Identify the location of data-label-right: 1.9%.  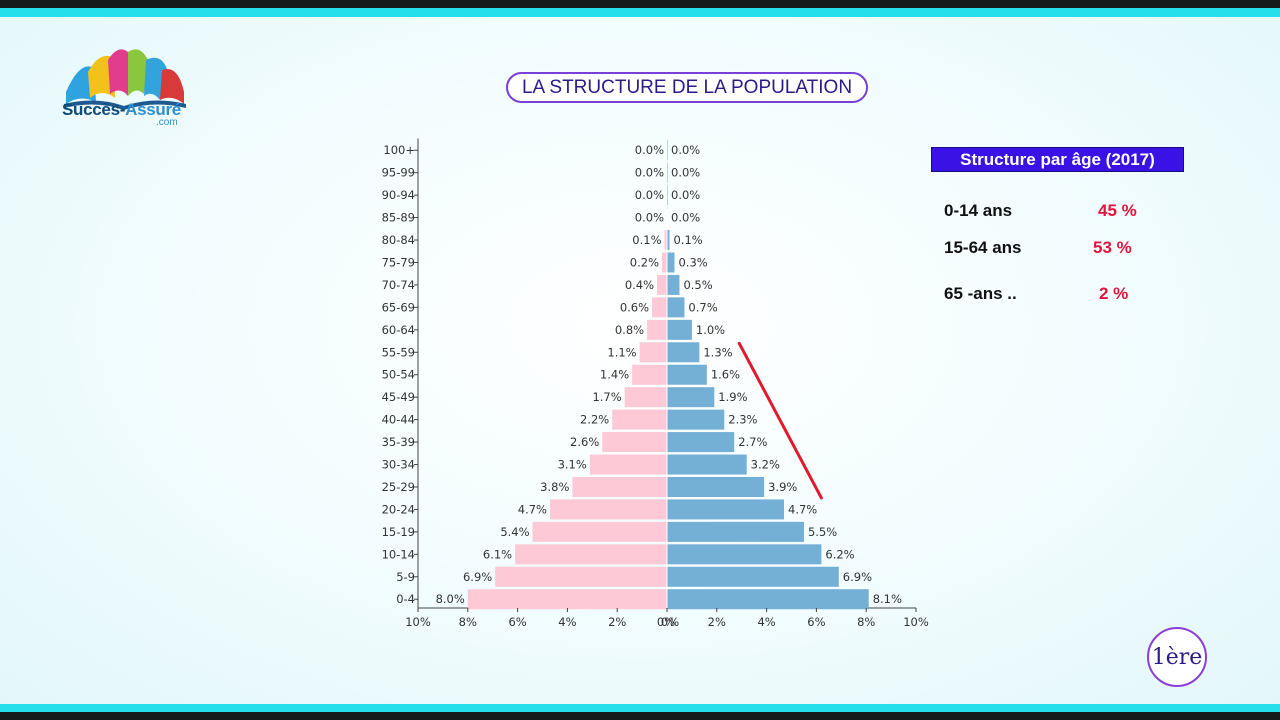
(732, 397).